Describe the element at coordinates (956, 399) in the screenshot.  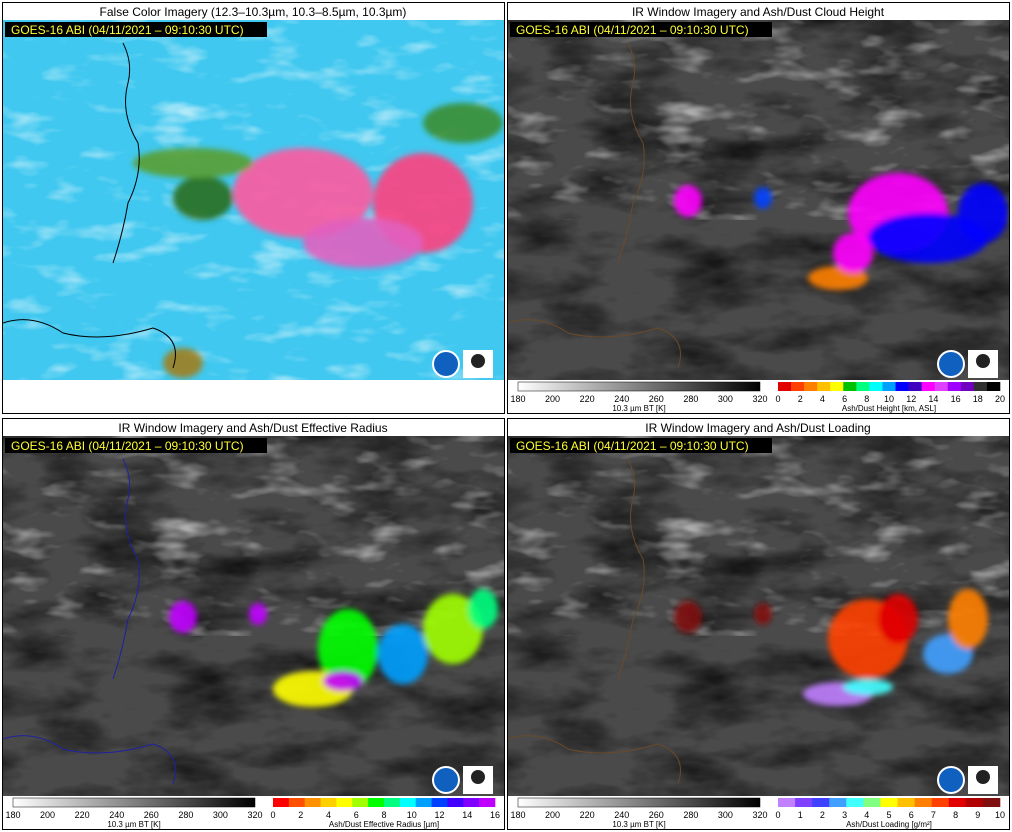
I see `colorbar-tick-label: 16` at that location.